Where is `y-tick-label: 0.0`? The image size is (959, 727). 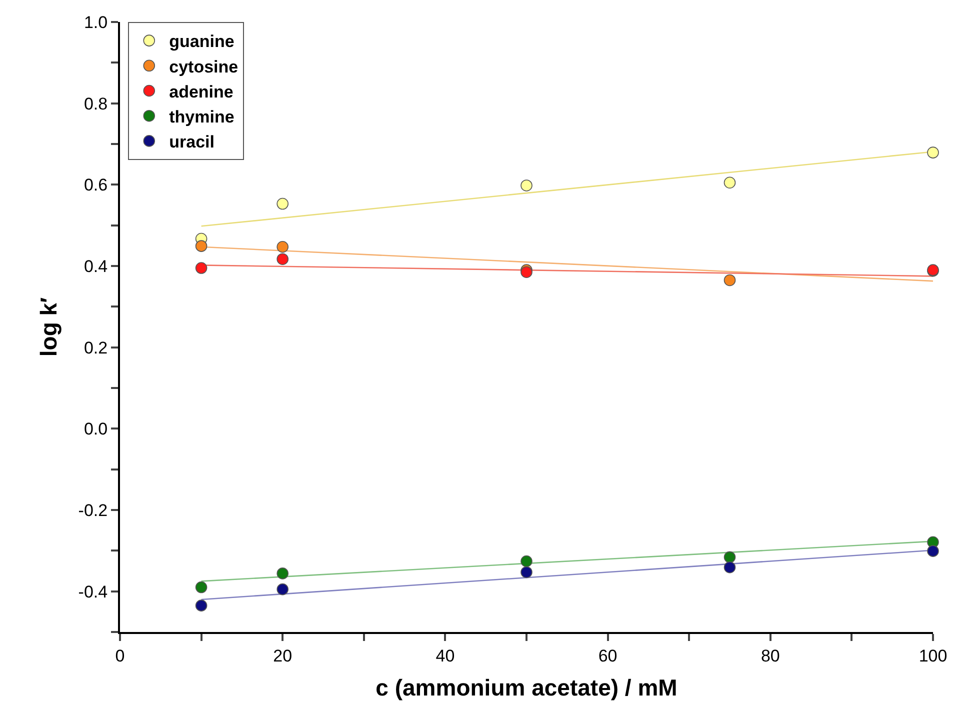
y-tick-label: 0.0 is located at coordinates (96, 429).